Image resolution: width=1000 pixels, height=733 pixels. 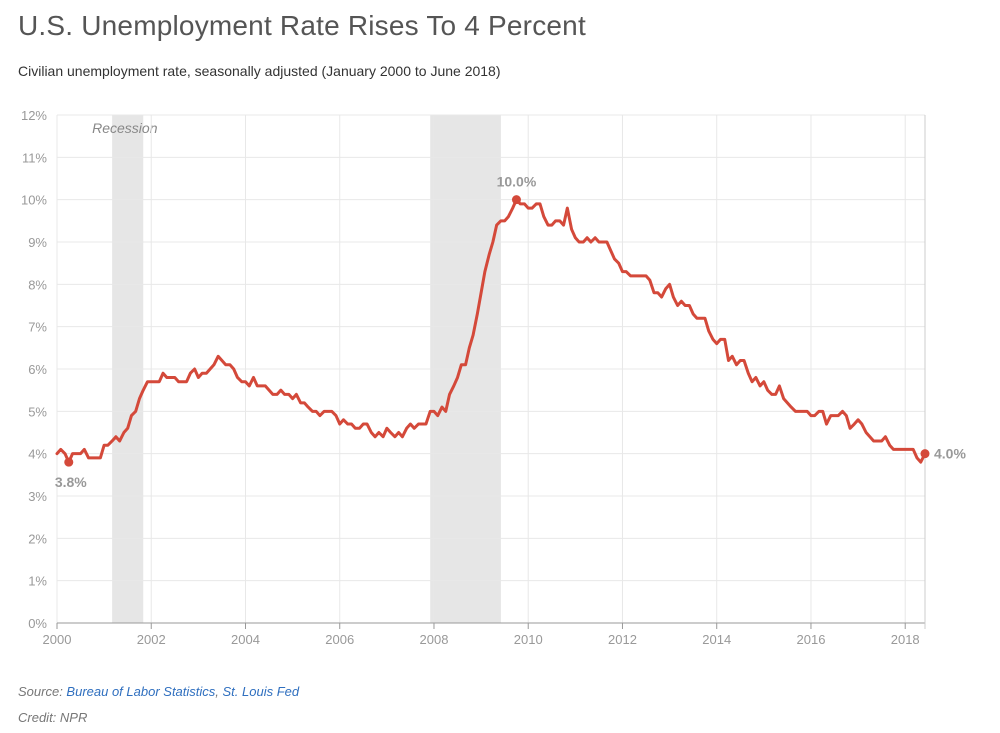 I want to click on y-tick-label: 0%, so click(x=37, y=623).